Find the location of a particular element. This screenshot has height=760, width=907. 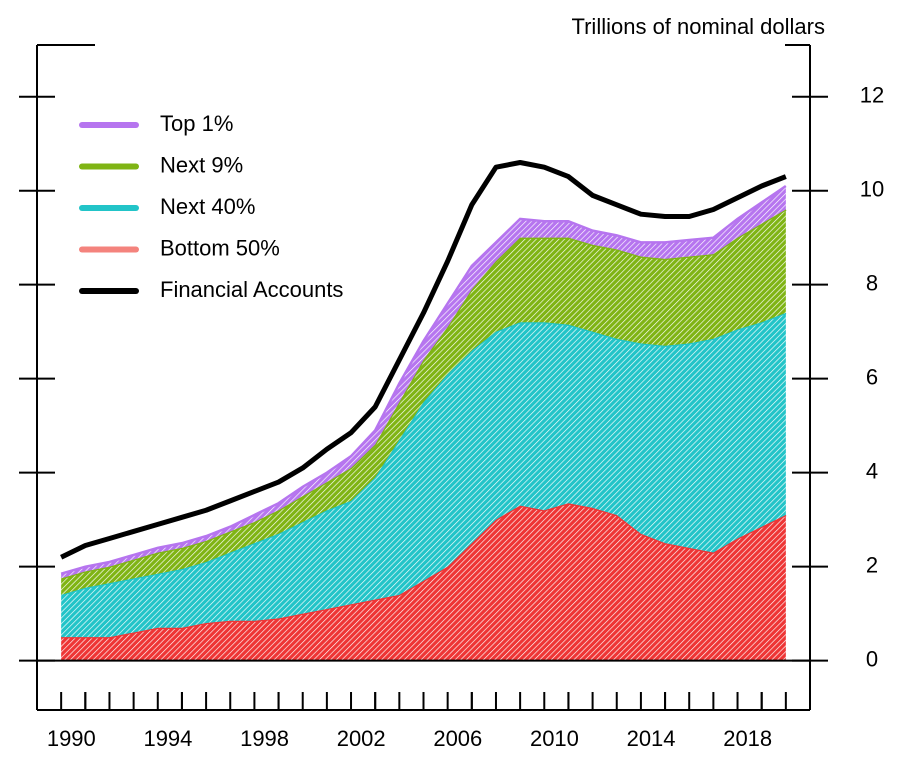

legend-label: Financial Accounts is located at coordinates (251, 289).